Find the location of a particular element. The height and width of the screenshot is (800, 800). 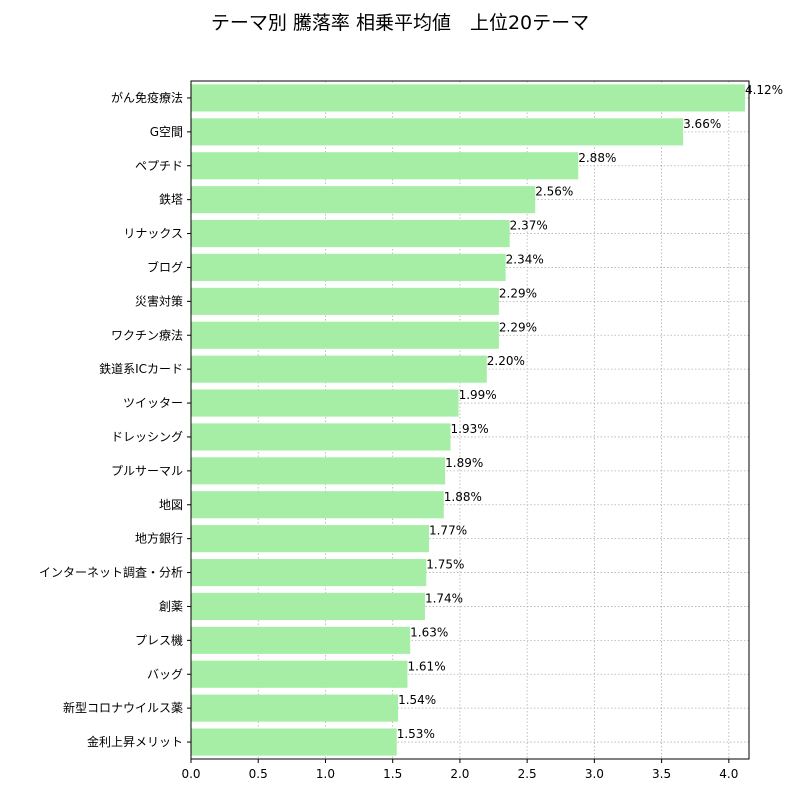

data-label: 2.37% is located at coordinates (529, 226).